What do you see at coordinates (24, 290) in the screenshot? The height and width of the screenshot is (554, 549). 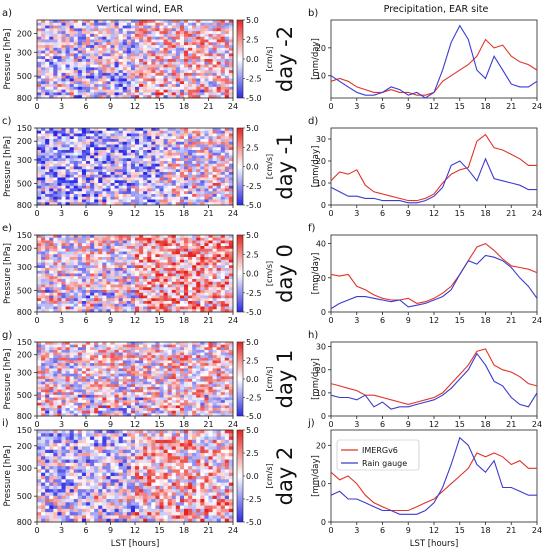 I see `pressure-tick-label: 500` at bounding box center [24, 290].